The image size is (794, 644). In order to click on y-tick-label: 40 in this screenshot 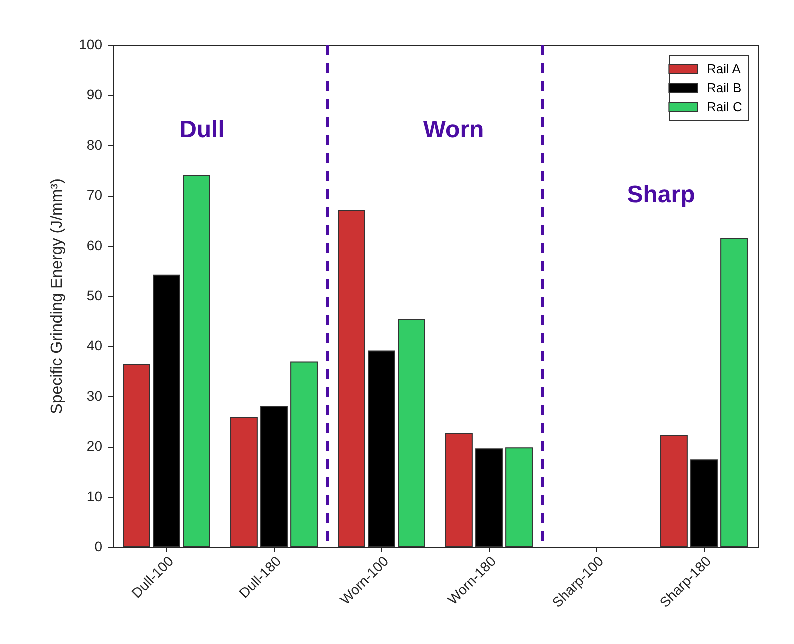, I will do `click(94, 346)`.